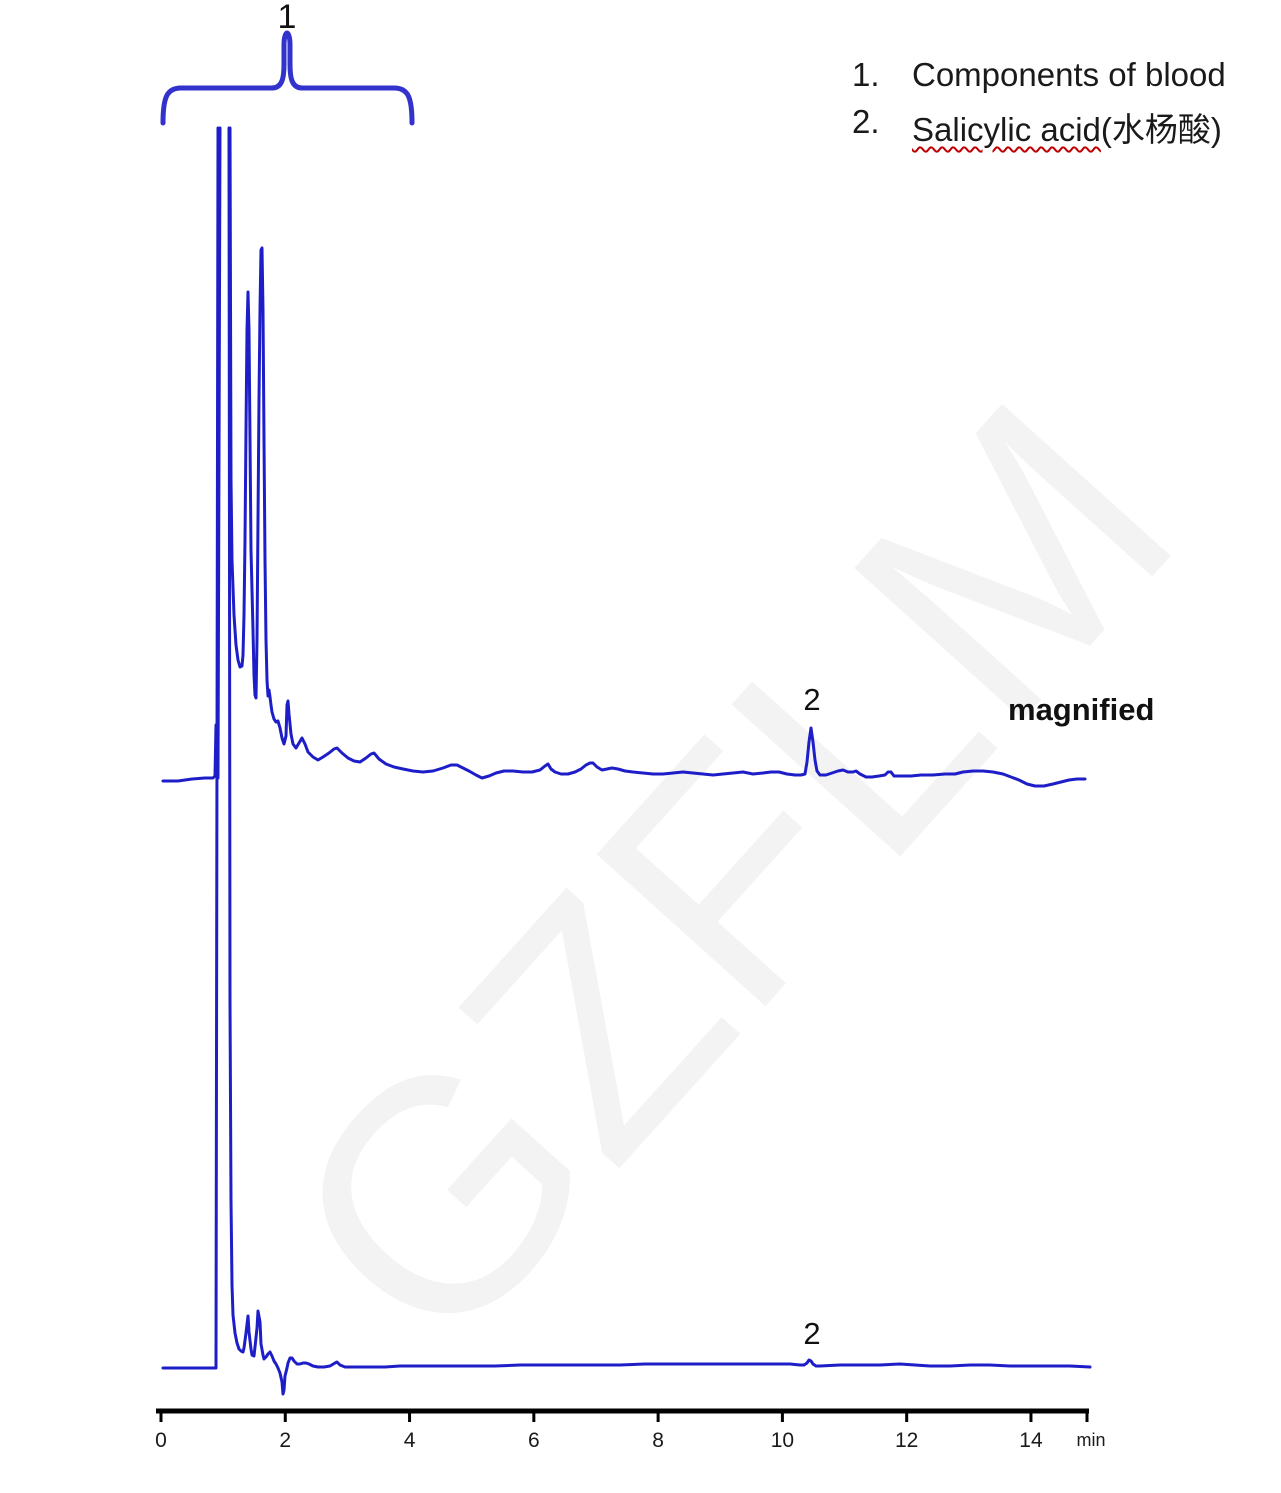 Image resolution: width=1281 pixels, height=1493 pixels. What do you see at coordinates (782, 1440) in the screenshot?
I see `x-tick-label: 10` at bounding box center [782, 1440].